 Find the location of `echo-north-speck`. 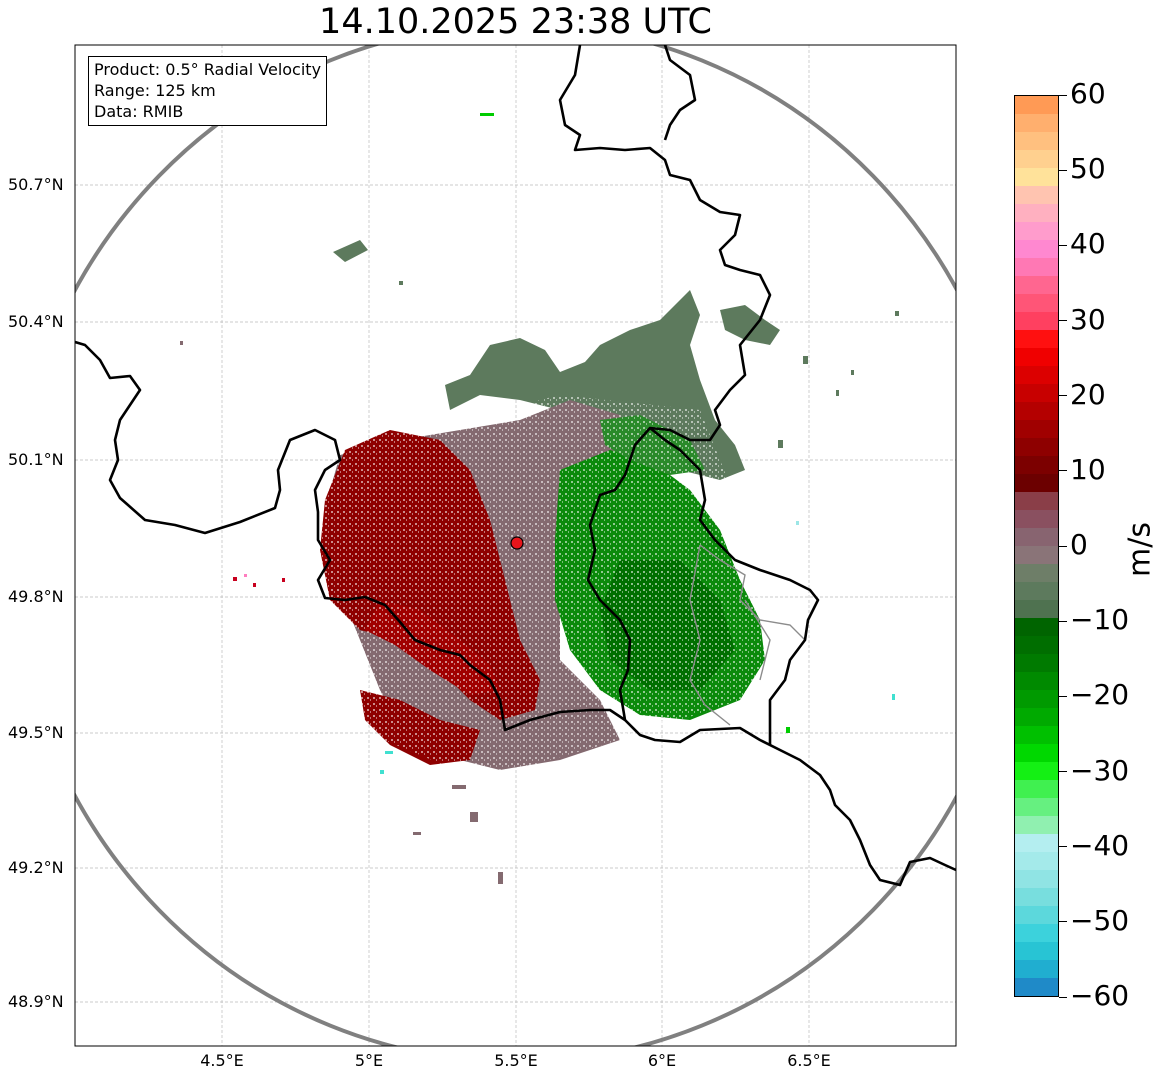

echo-north-speck is located at coordinates (350, 251).